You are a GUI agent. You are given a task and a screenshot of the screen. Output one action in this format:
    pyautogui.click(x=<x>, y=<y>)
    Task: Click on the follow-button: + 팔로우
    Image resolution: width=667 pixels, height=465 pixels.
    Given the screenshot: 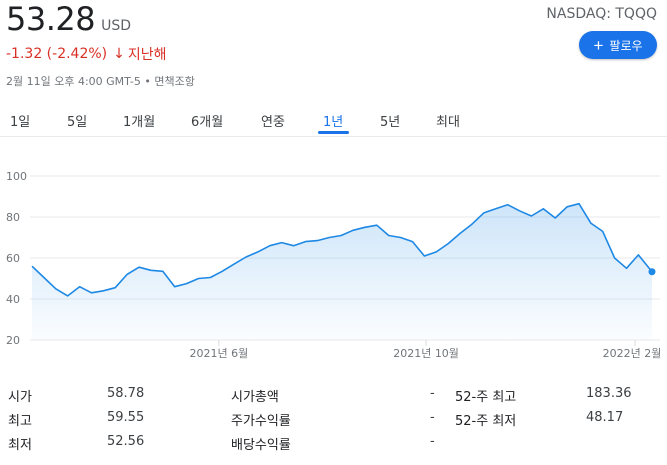 What is the action you would take?
    pyautogui.click(x=618, y=45)
    